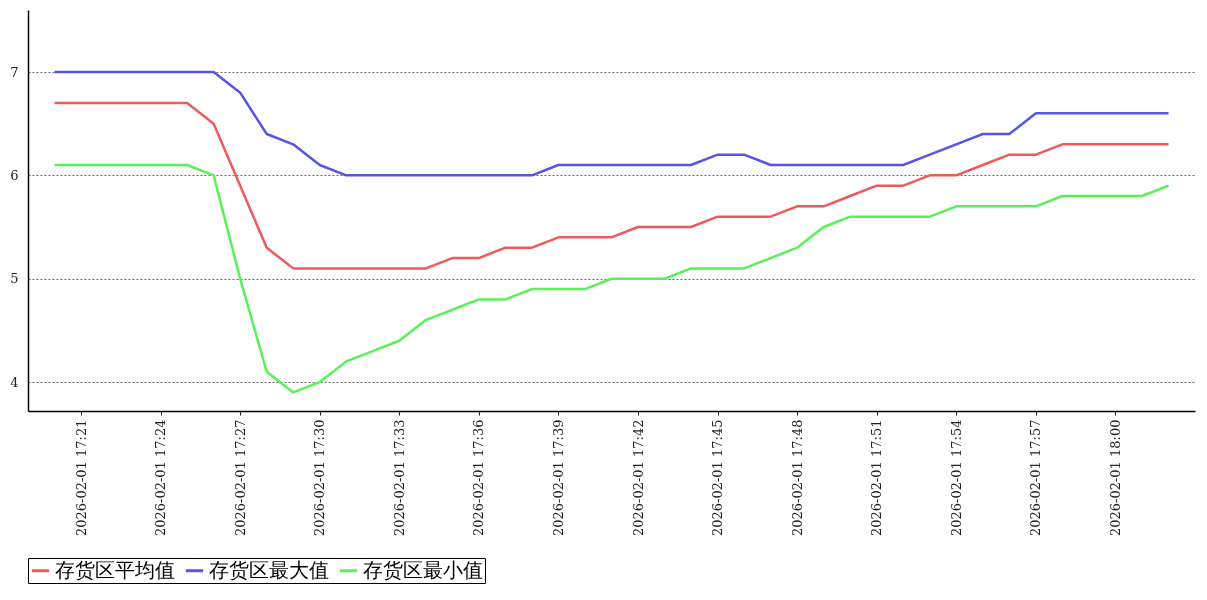 Image resolution: width=1207 pixels, height=600 pixels. What do you see at coordinates (14, 382) in the screenshot?
I see `y-tick-label: 4` at bounding box center [14, 382].